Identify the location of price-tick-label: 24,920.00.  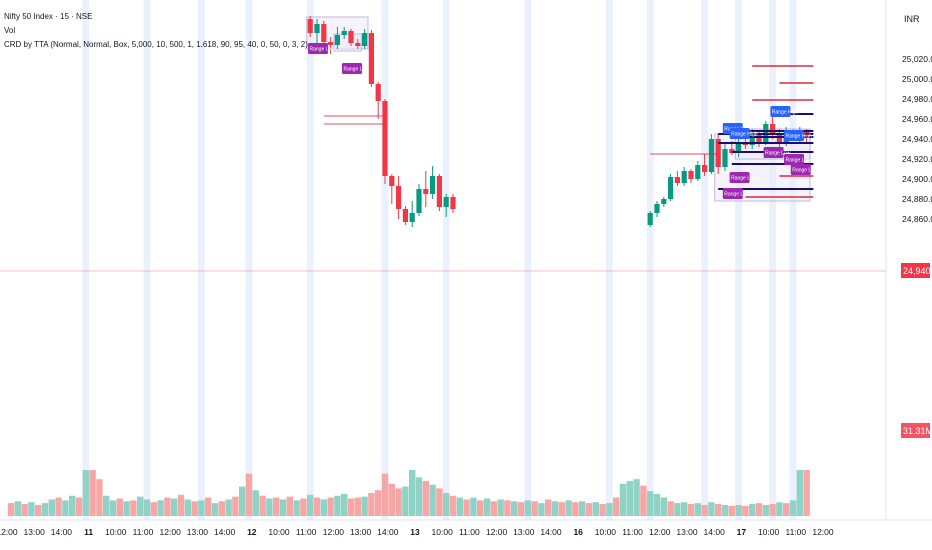
(917, 159).